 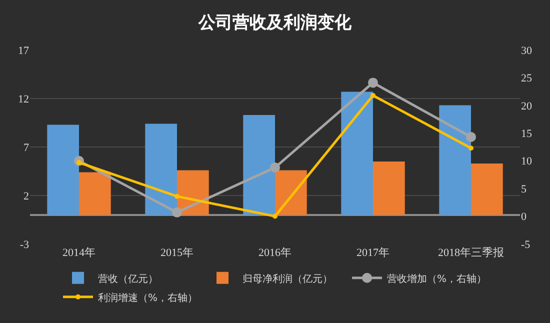 What do you see at coordinates (373, 253) in the screenshot?
I see `x-tick-label: 2017年` at bounding box center [373, 253].